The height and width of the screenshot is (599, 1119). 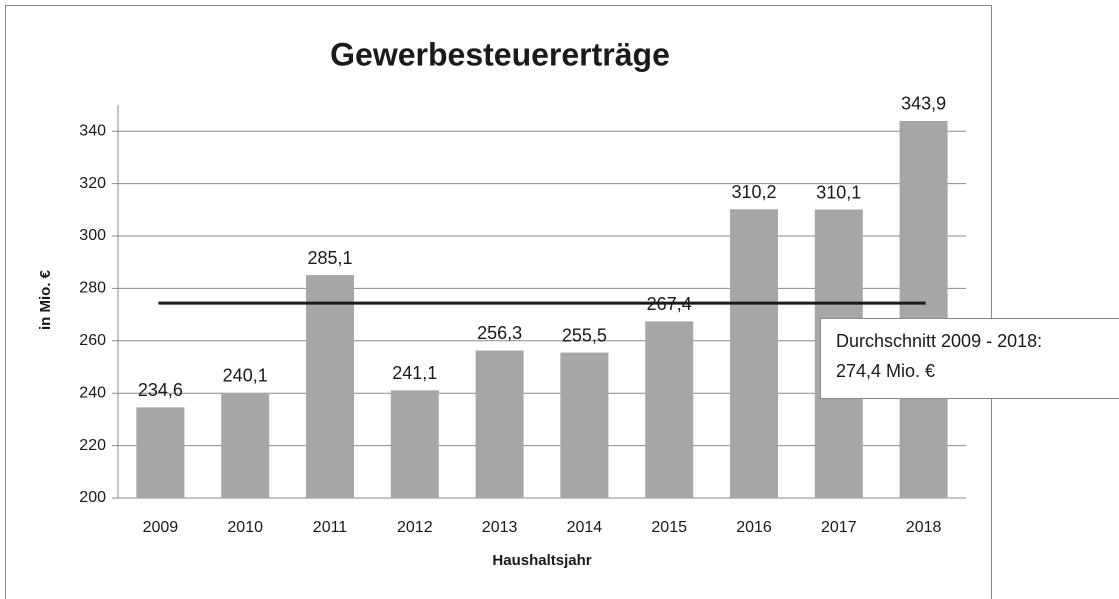 What do you see at coordinates (92, 288) in the screenshot?
I see `y-tick-label: 280` at bounding box center [92, 288].